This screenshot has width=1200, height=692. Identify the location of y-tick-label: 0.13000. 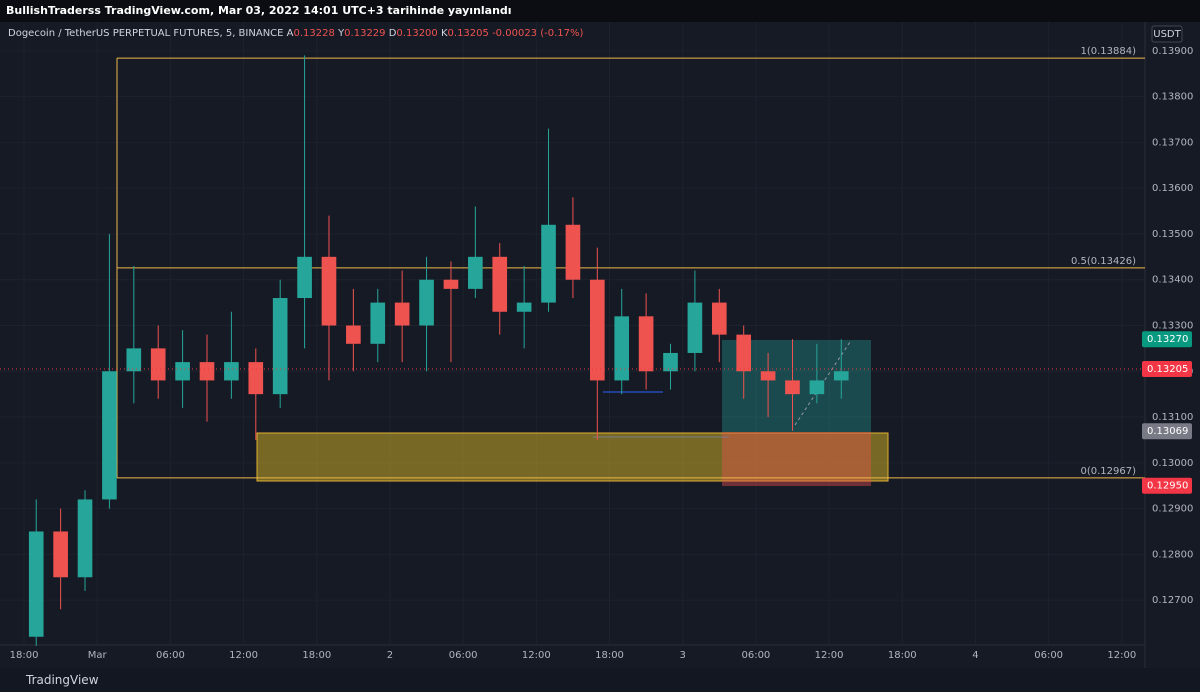
(1172, 463).